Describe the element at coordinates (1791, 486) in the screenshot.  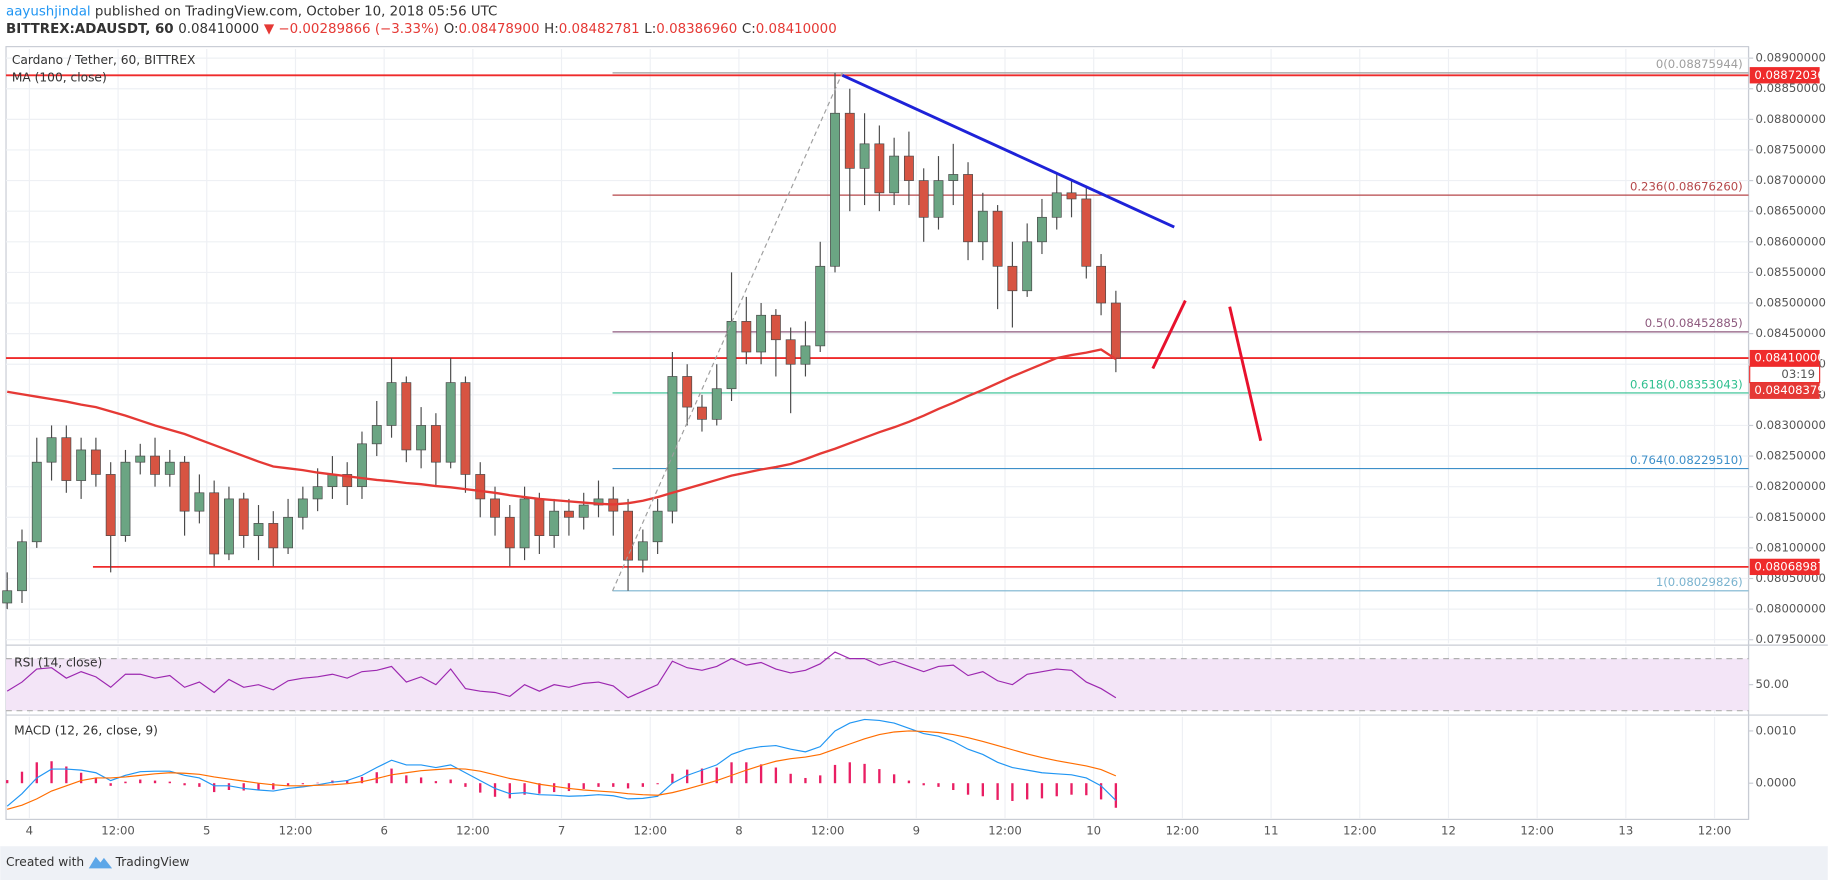
I see `y-tick-label: 0.08200000` at that location.